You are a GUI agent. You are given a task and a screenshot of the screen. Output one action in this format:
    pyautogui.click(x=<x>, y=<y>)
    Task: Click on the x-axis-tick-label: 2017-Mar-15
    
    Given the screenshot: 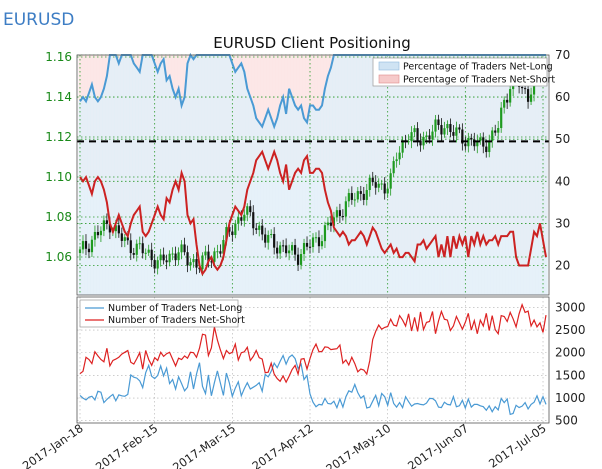 What is the action you would take?
    pyautogui.click(x=204, y=445)
    